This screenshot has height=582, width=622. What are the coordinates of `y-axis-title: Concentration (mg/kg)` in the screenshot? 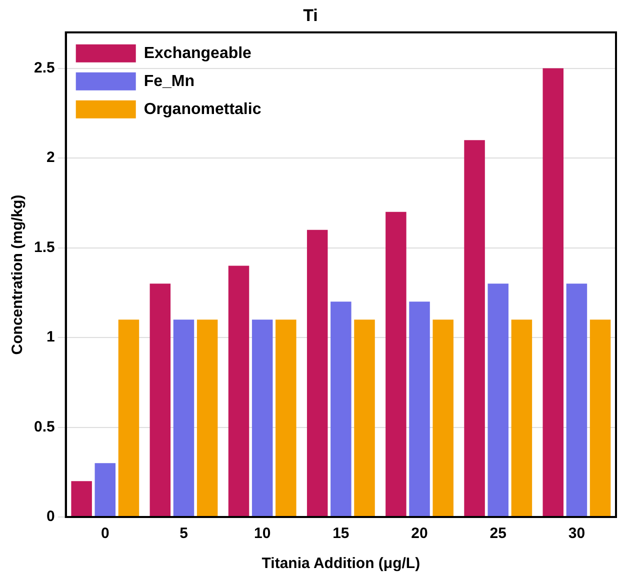 It's located at (17, 274).